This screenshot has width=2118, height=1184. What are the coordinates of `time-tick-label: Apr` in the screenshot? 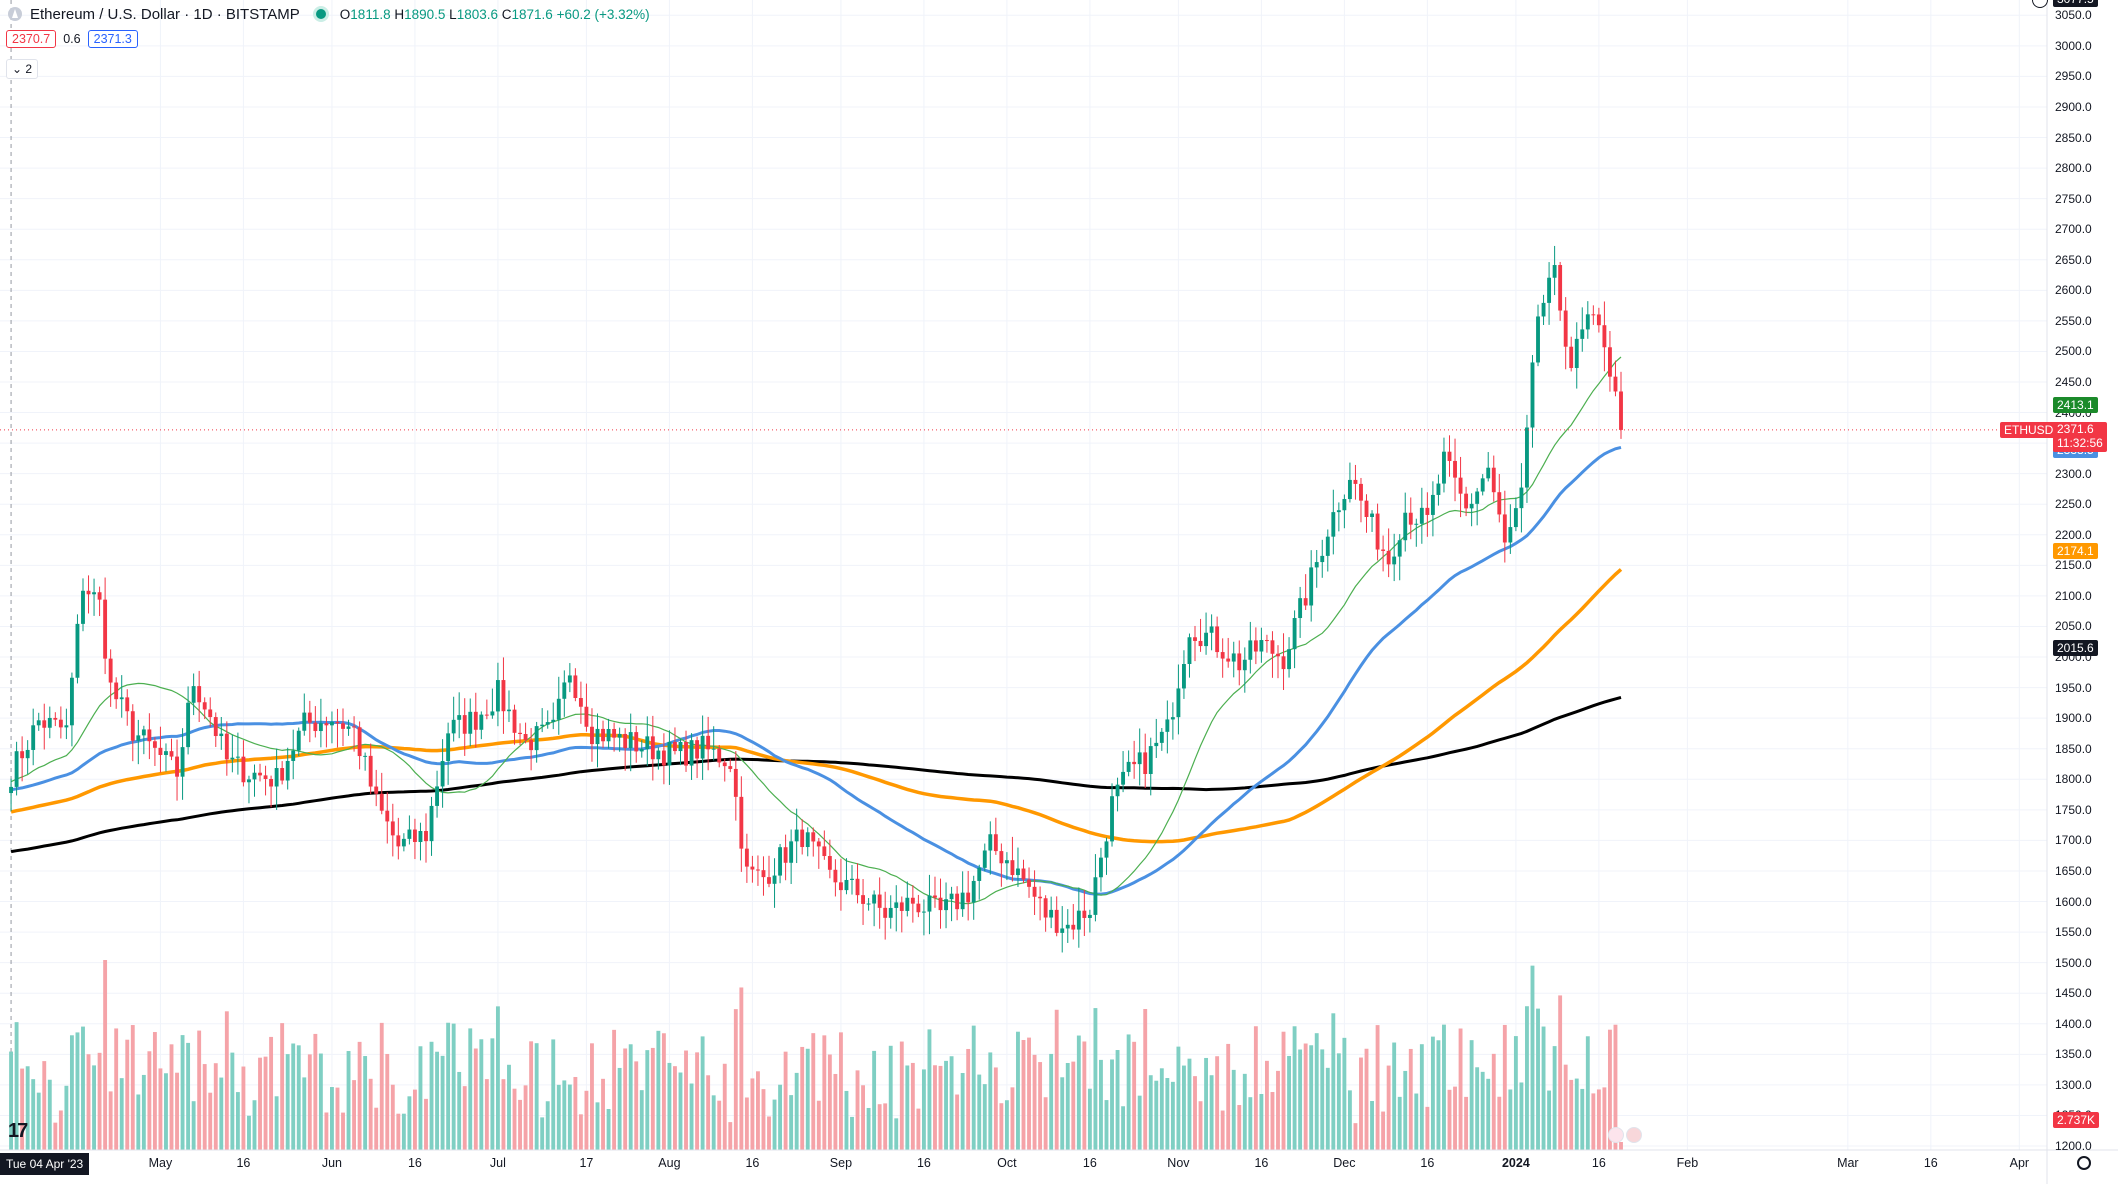 It's located at (2019, 1163).